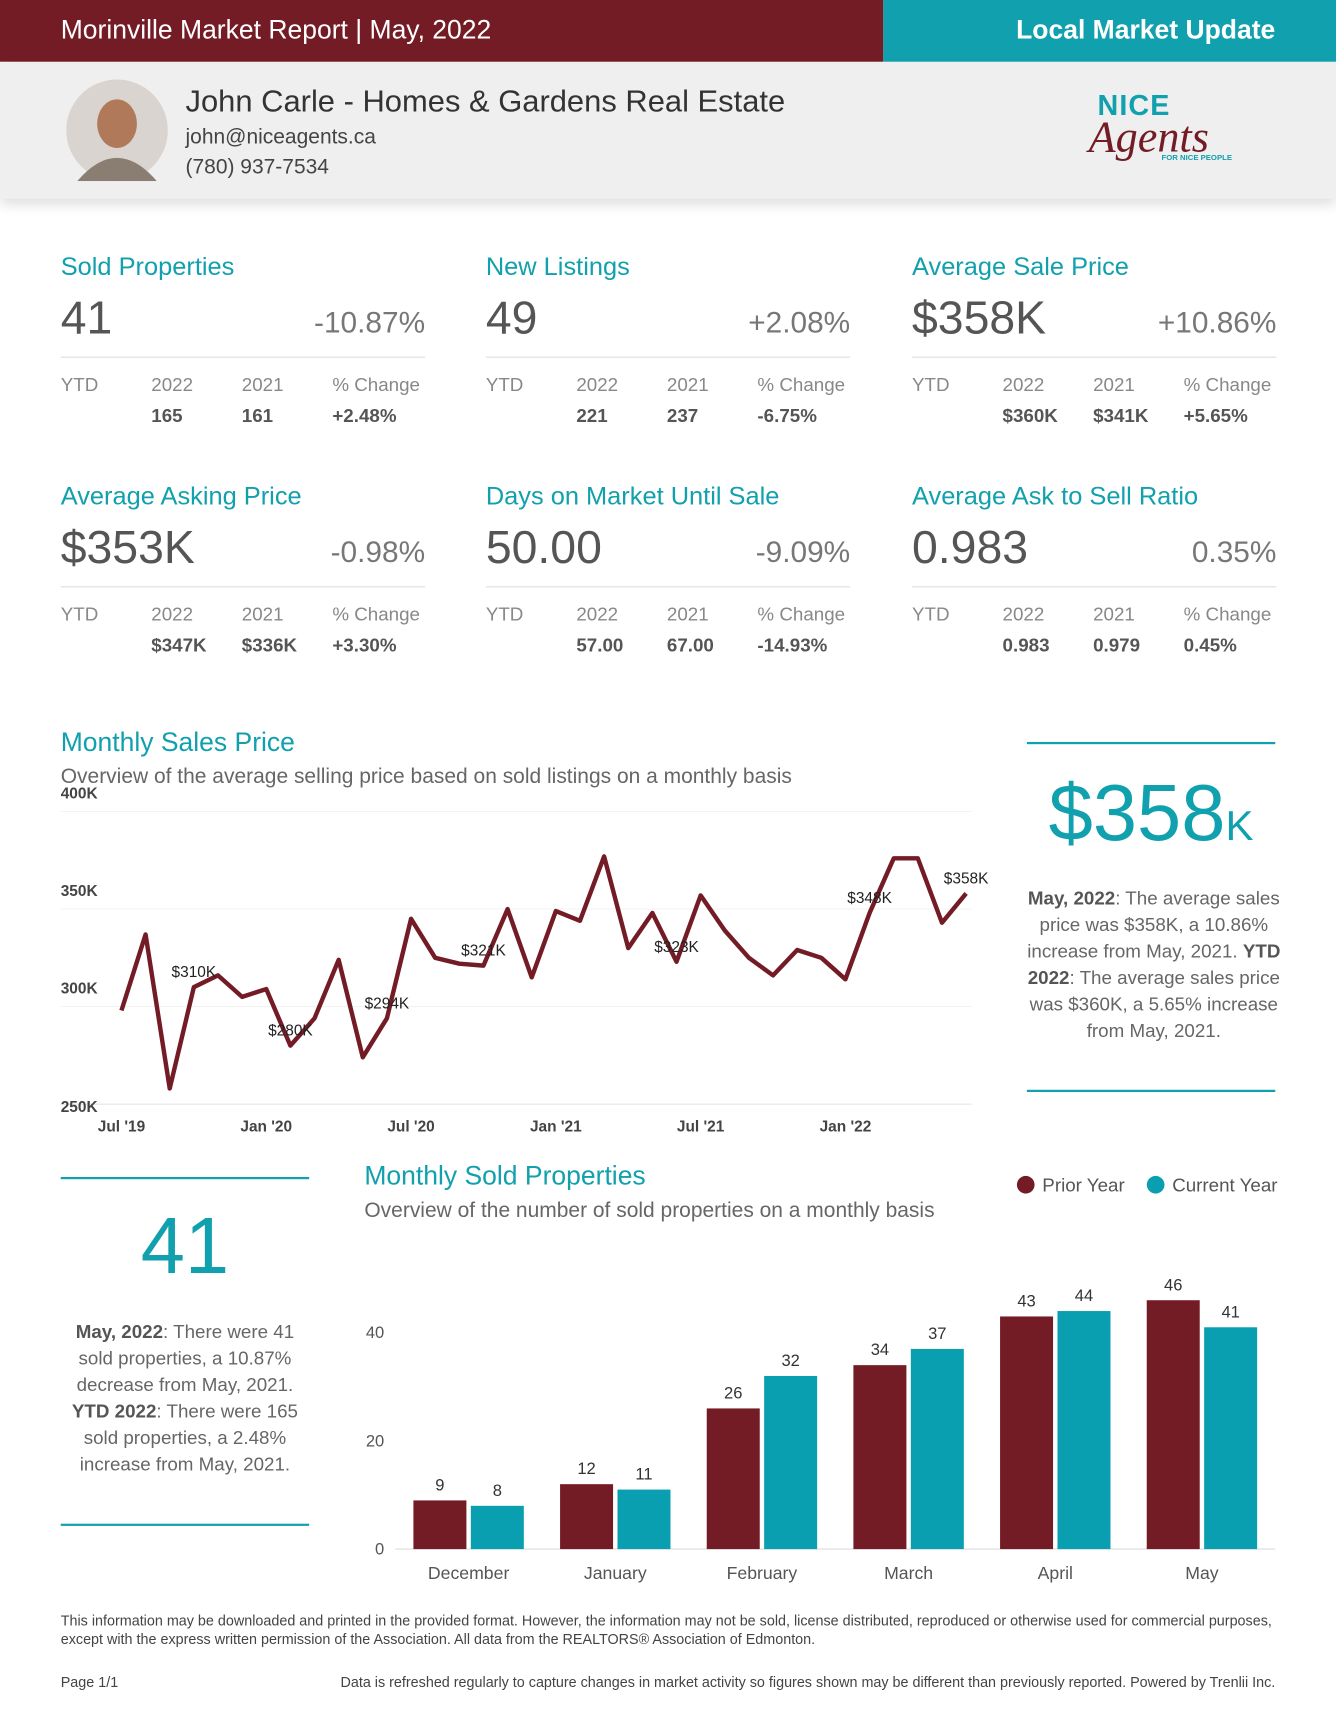 The height and width of the screenshot is (1731, 1336). What do you see at coordinates (1234, 552) in the screenshot?
I see `card-change: 0.35%` at bounding box center [1234, 552].